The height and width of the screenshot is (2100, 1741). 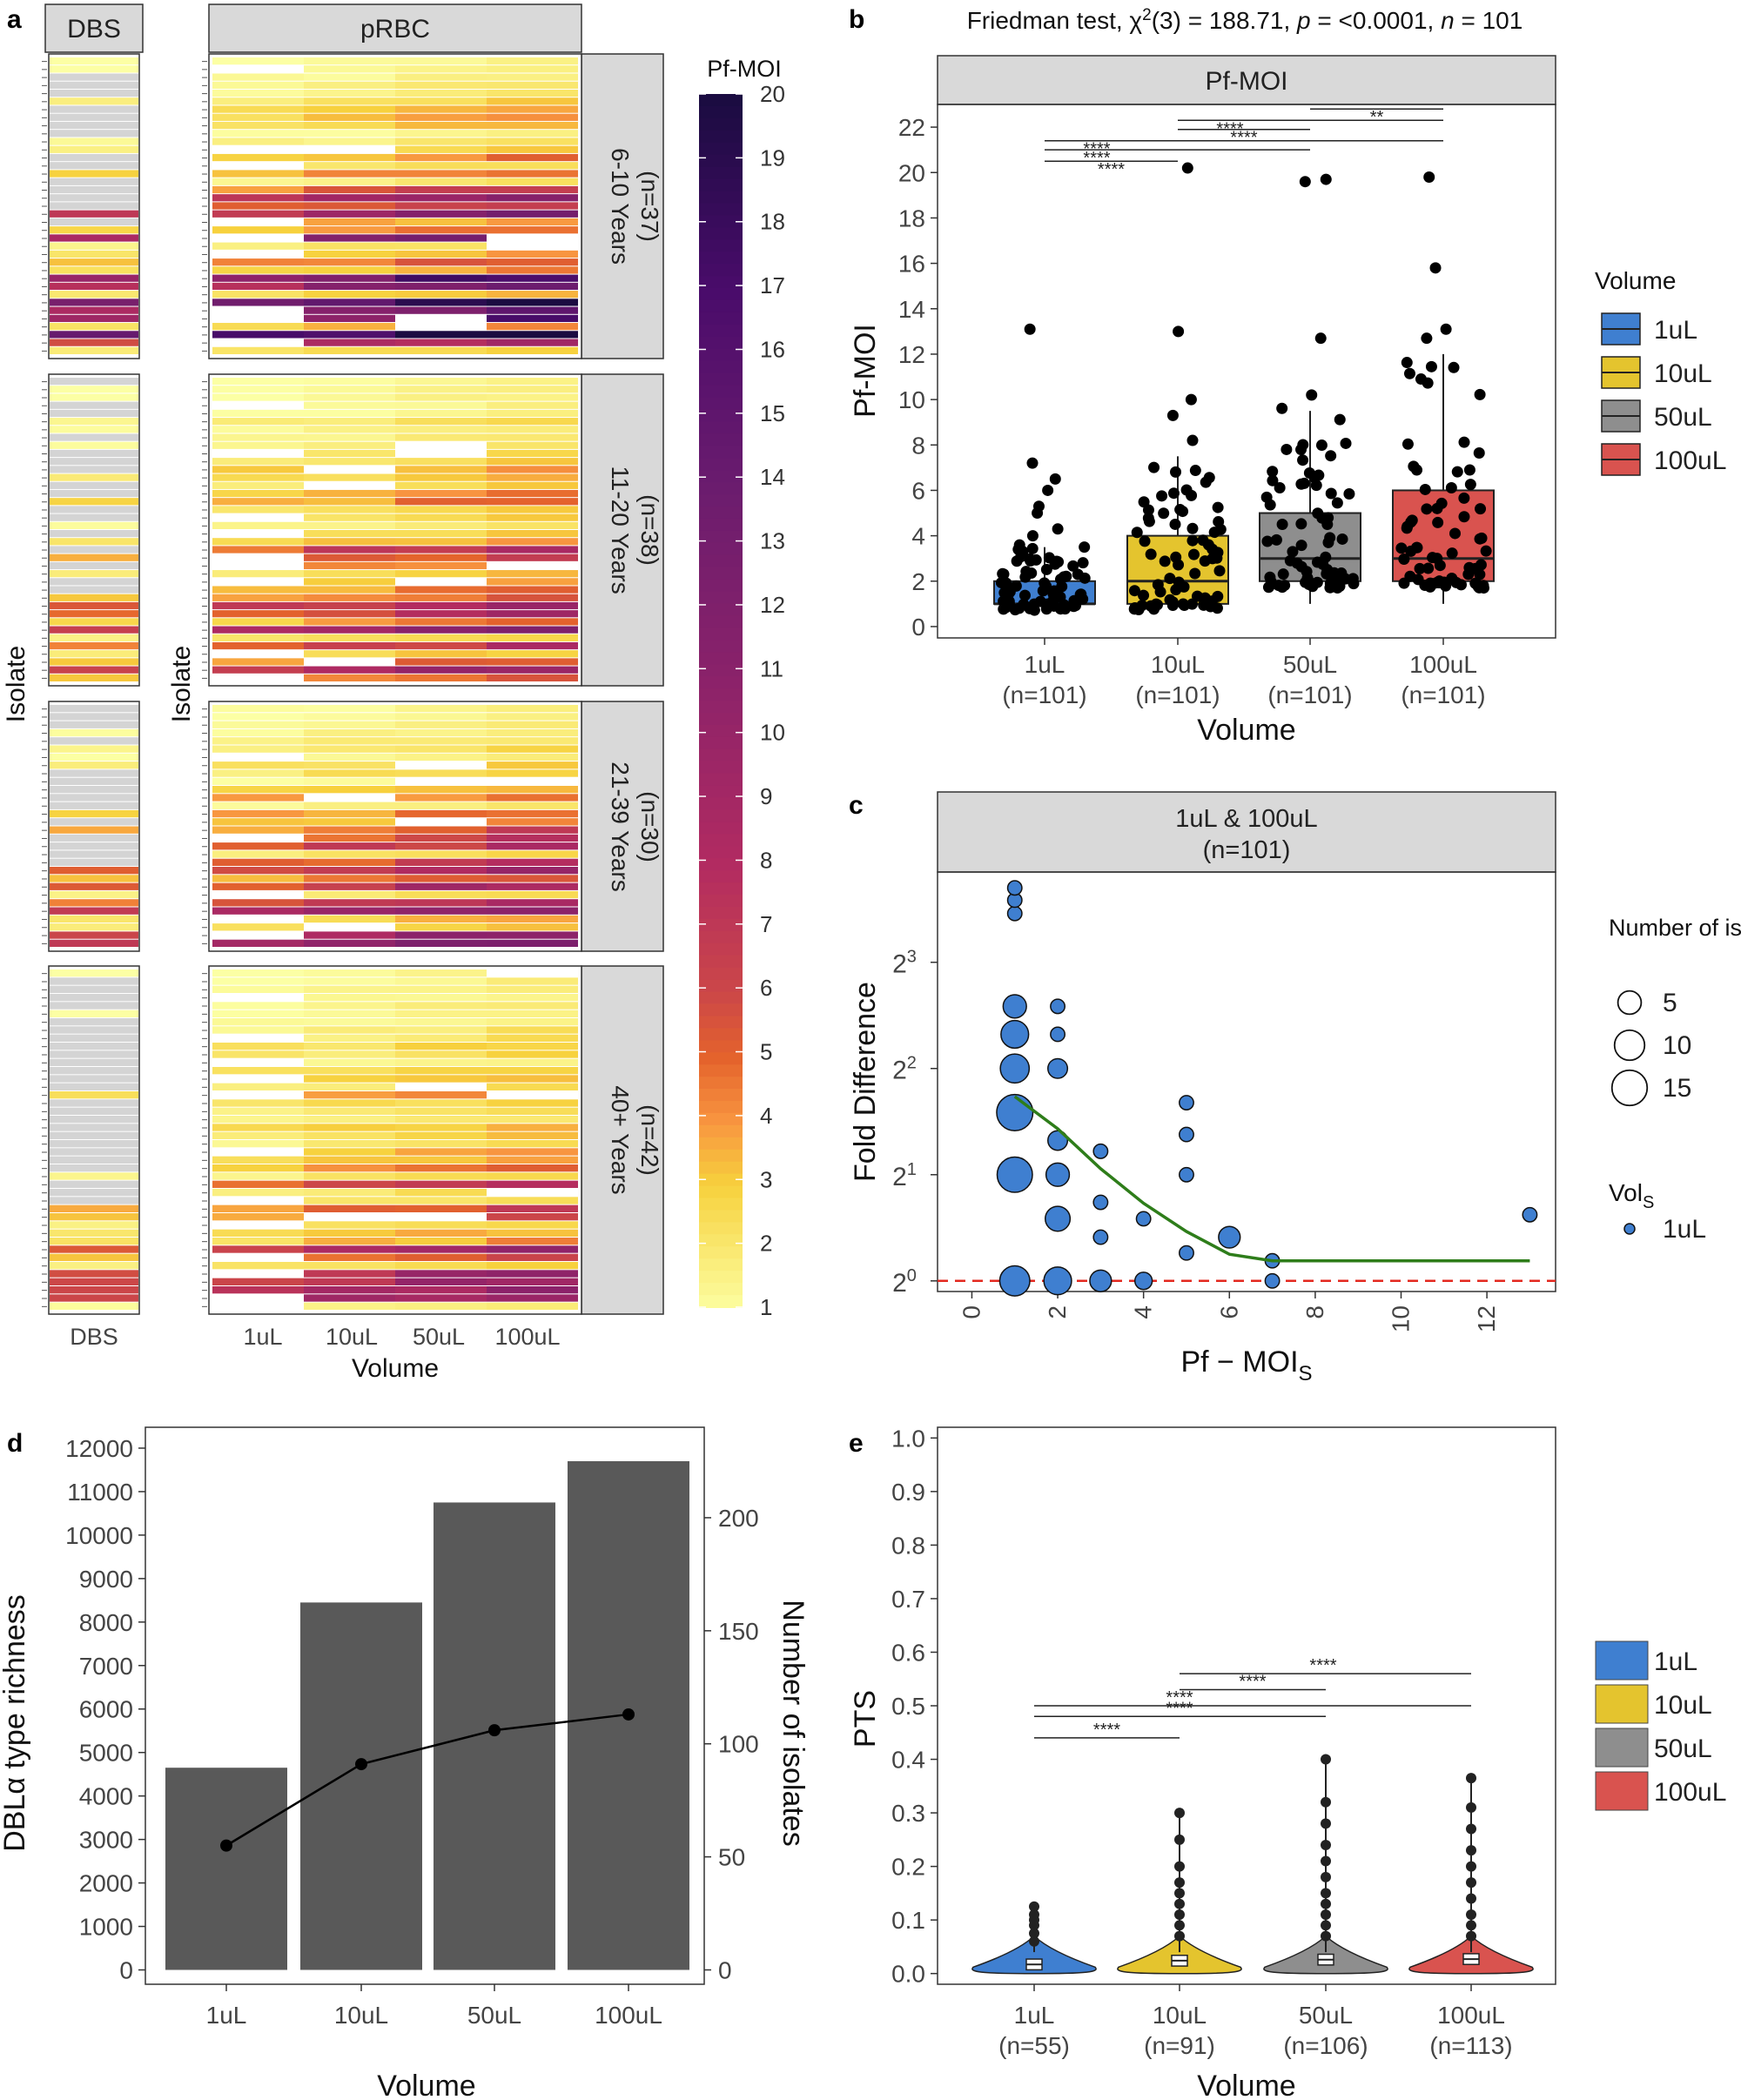 What do you see at coordinates (94, 1337) in the screenshot?
I see `dbs-x-tick: DBS` at bounding box center [94, 1337].